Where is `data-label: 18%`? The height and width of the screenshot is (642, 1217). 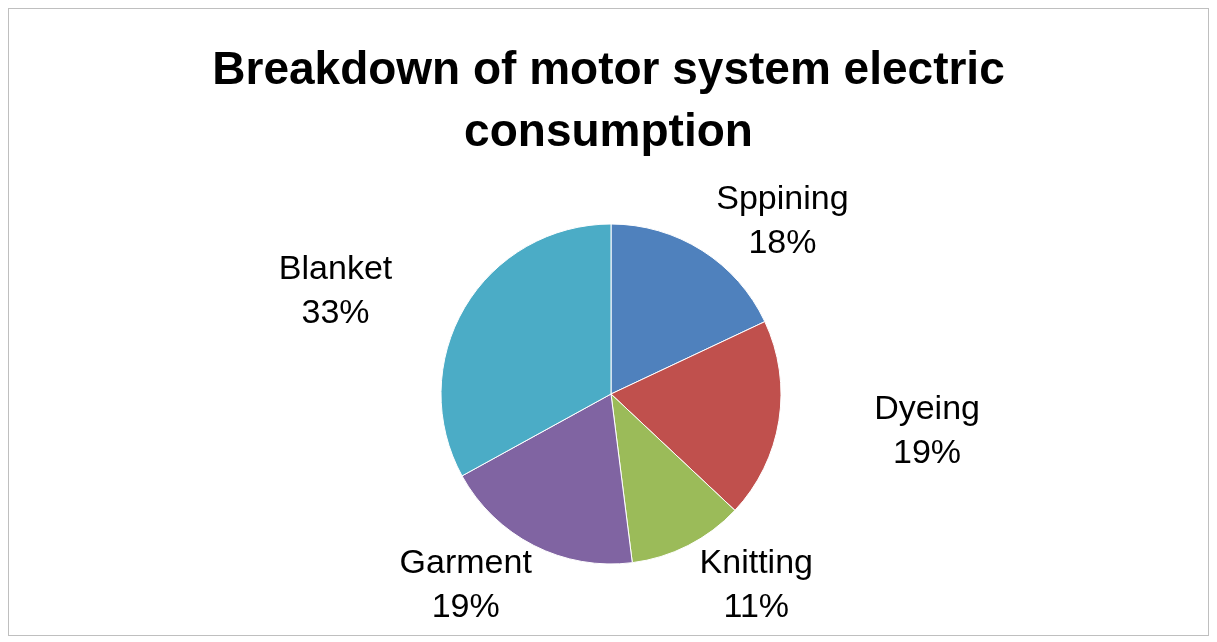 data-label: 18% is located at coordinates (782, 240).